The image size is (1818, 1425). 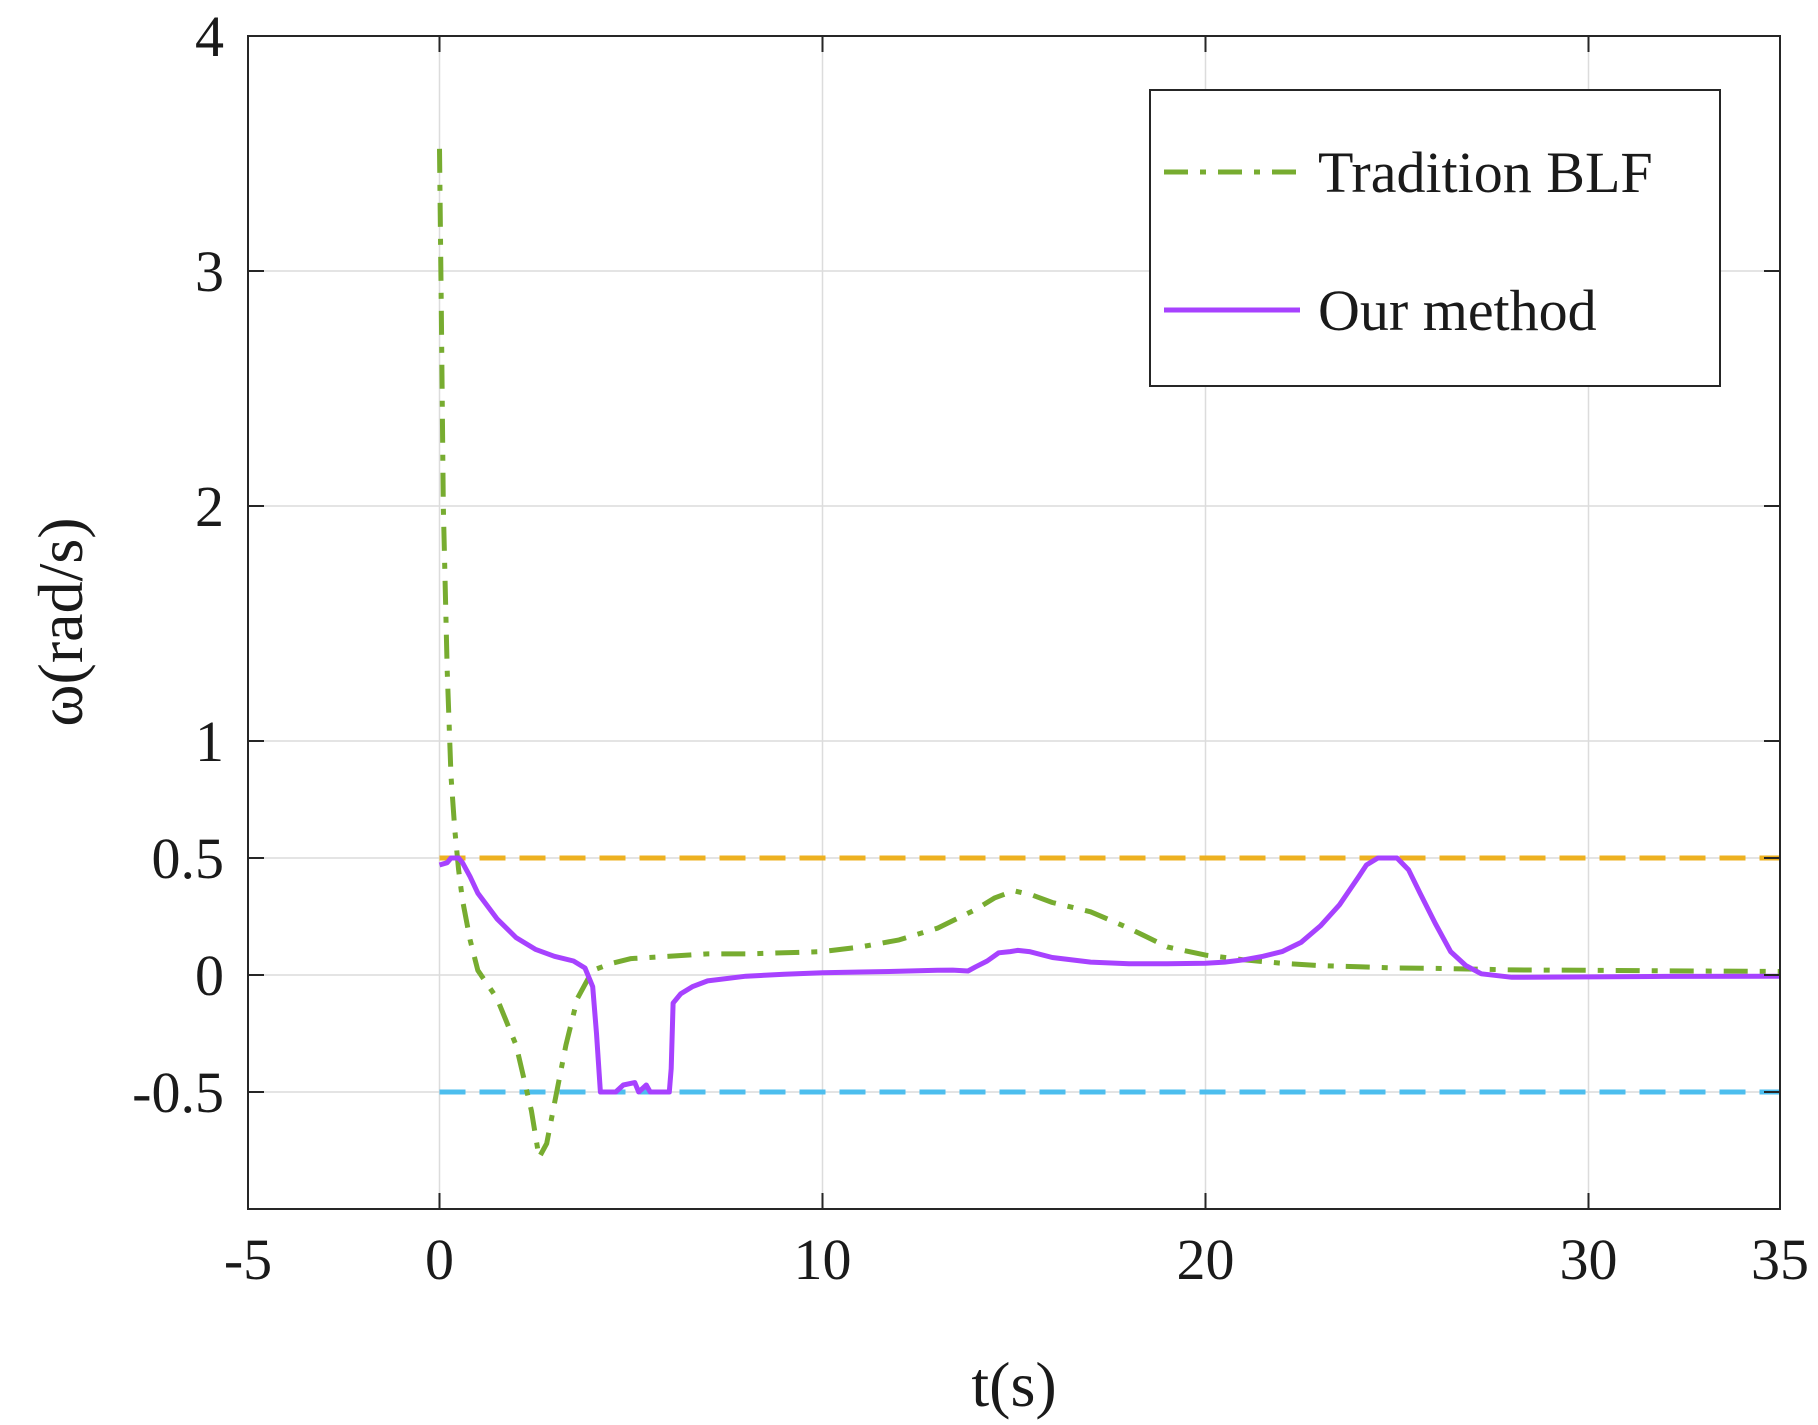 I want to click on legend-label-our-method: Our method, so click(x=1457, y=310).